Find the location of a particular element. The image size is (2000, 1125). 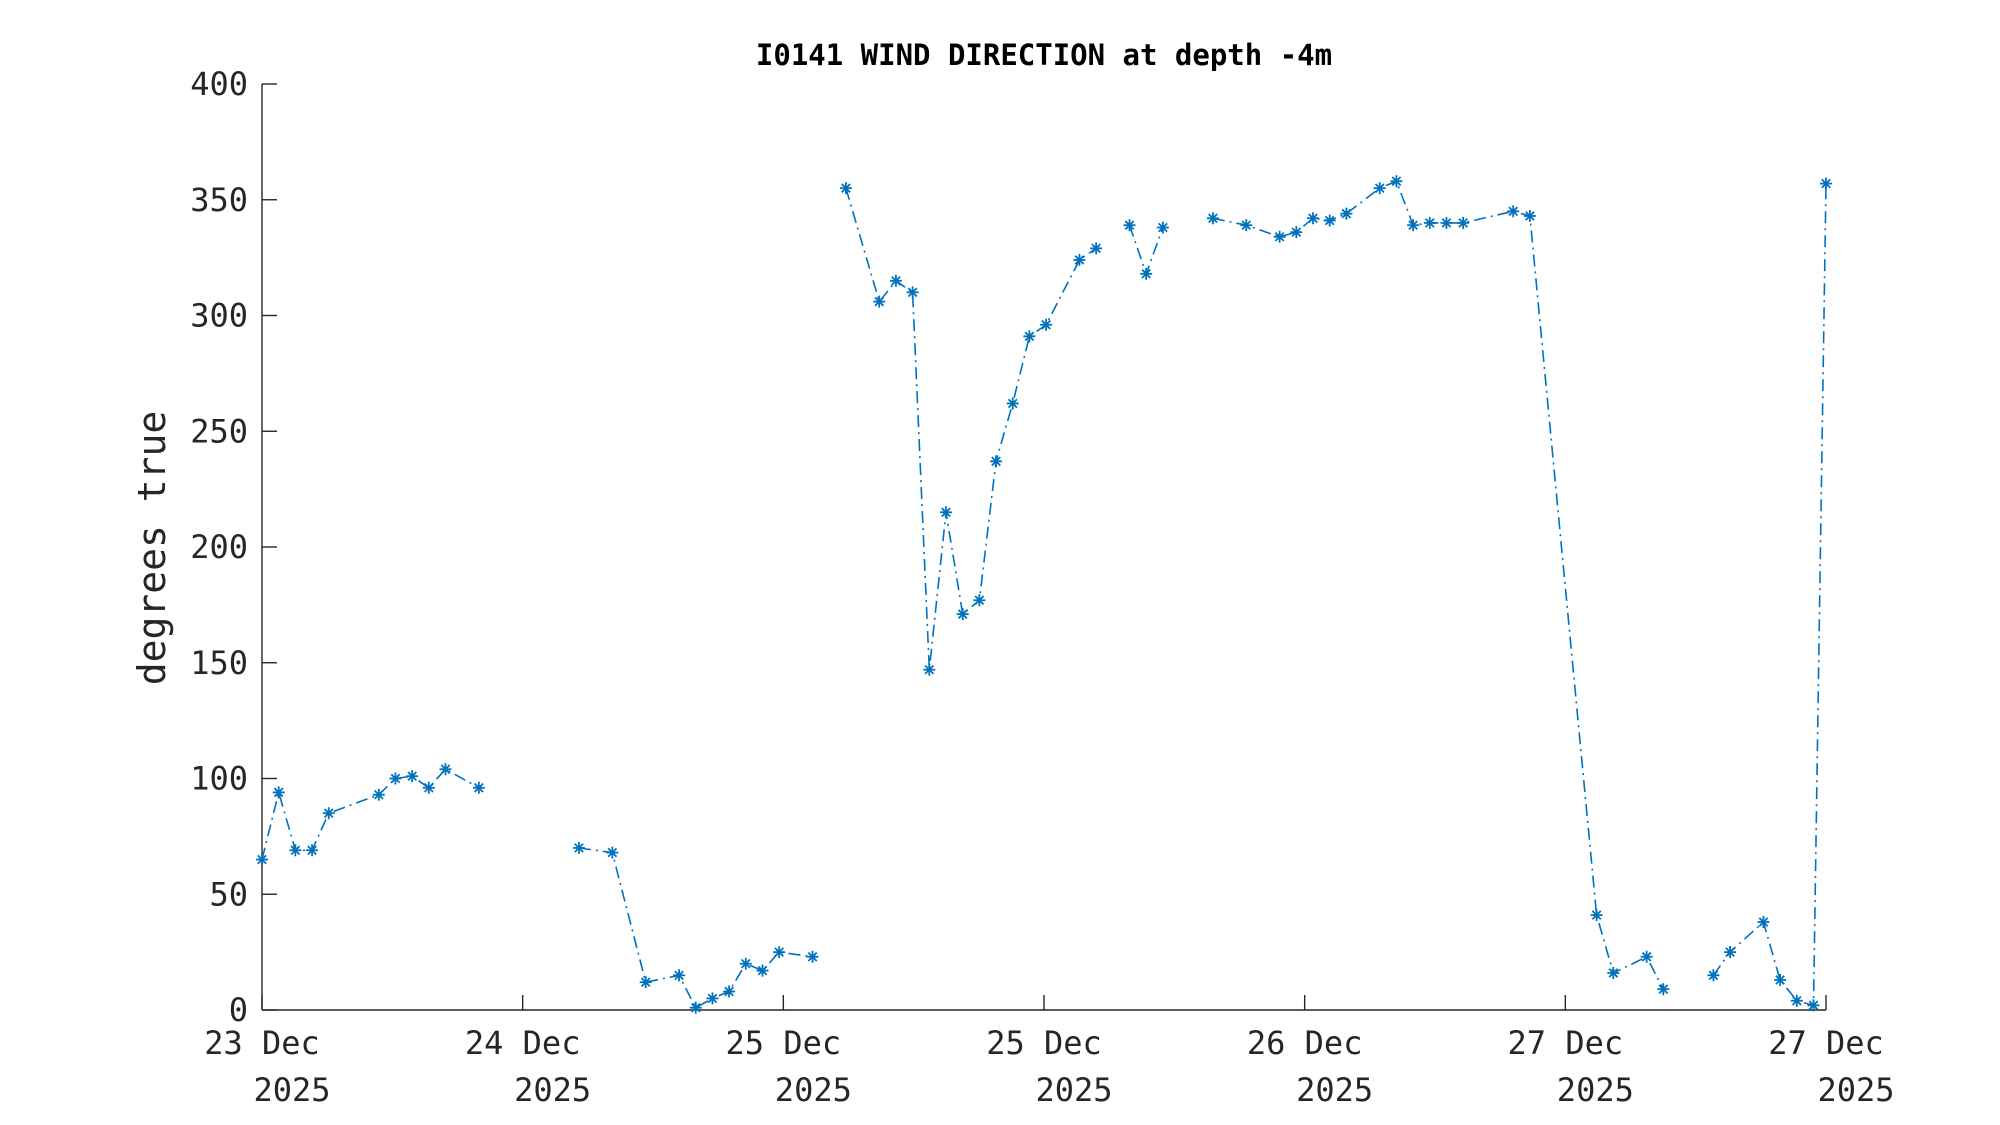

y-tick-label: 50 is located at coordinates (228, 894).